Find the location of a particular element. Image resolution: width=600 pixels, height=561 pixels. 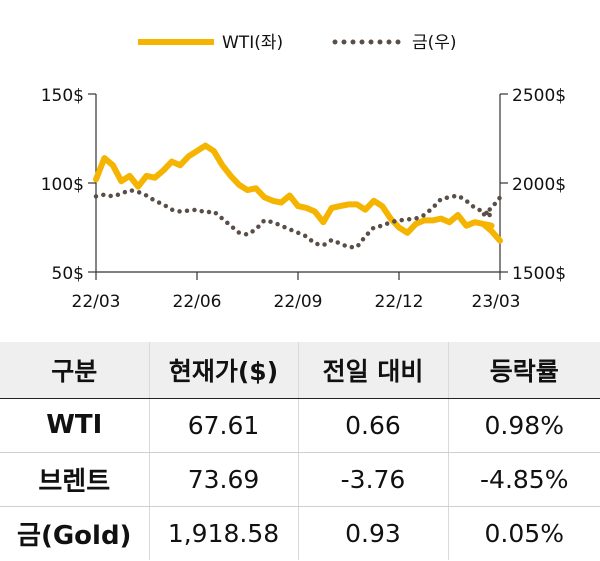

series-layer is located at coordinates (298, 196).